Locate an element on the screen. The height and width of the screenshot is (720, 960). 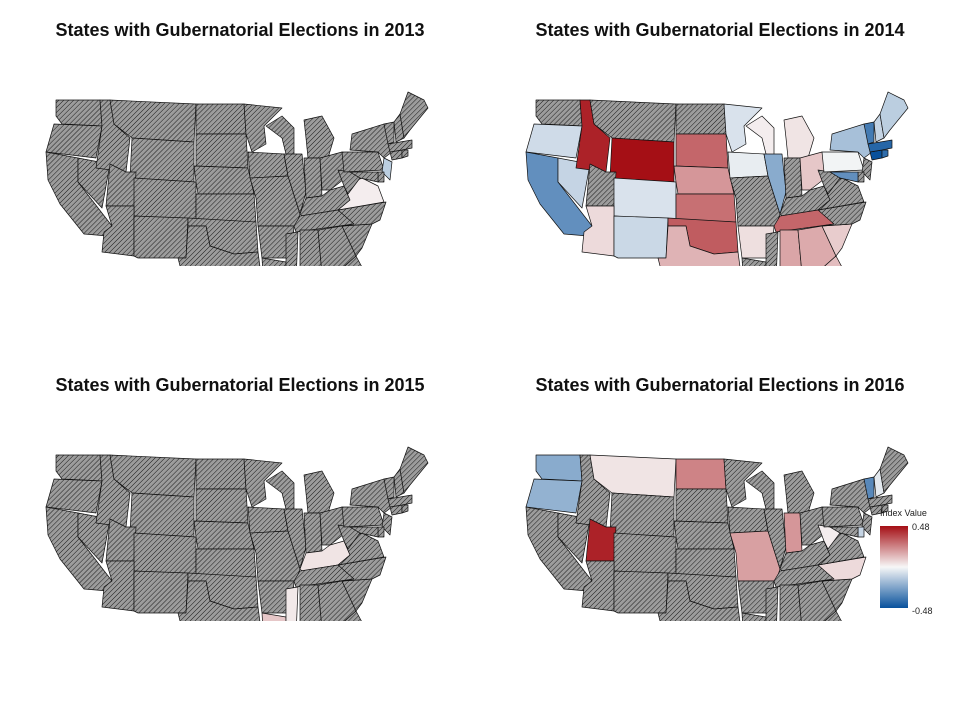
us-map-2013 is located at coordinates (237, 178).